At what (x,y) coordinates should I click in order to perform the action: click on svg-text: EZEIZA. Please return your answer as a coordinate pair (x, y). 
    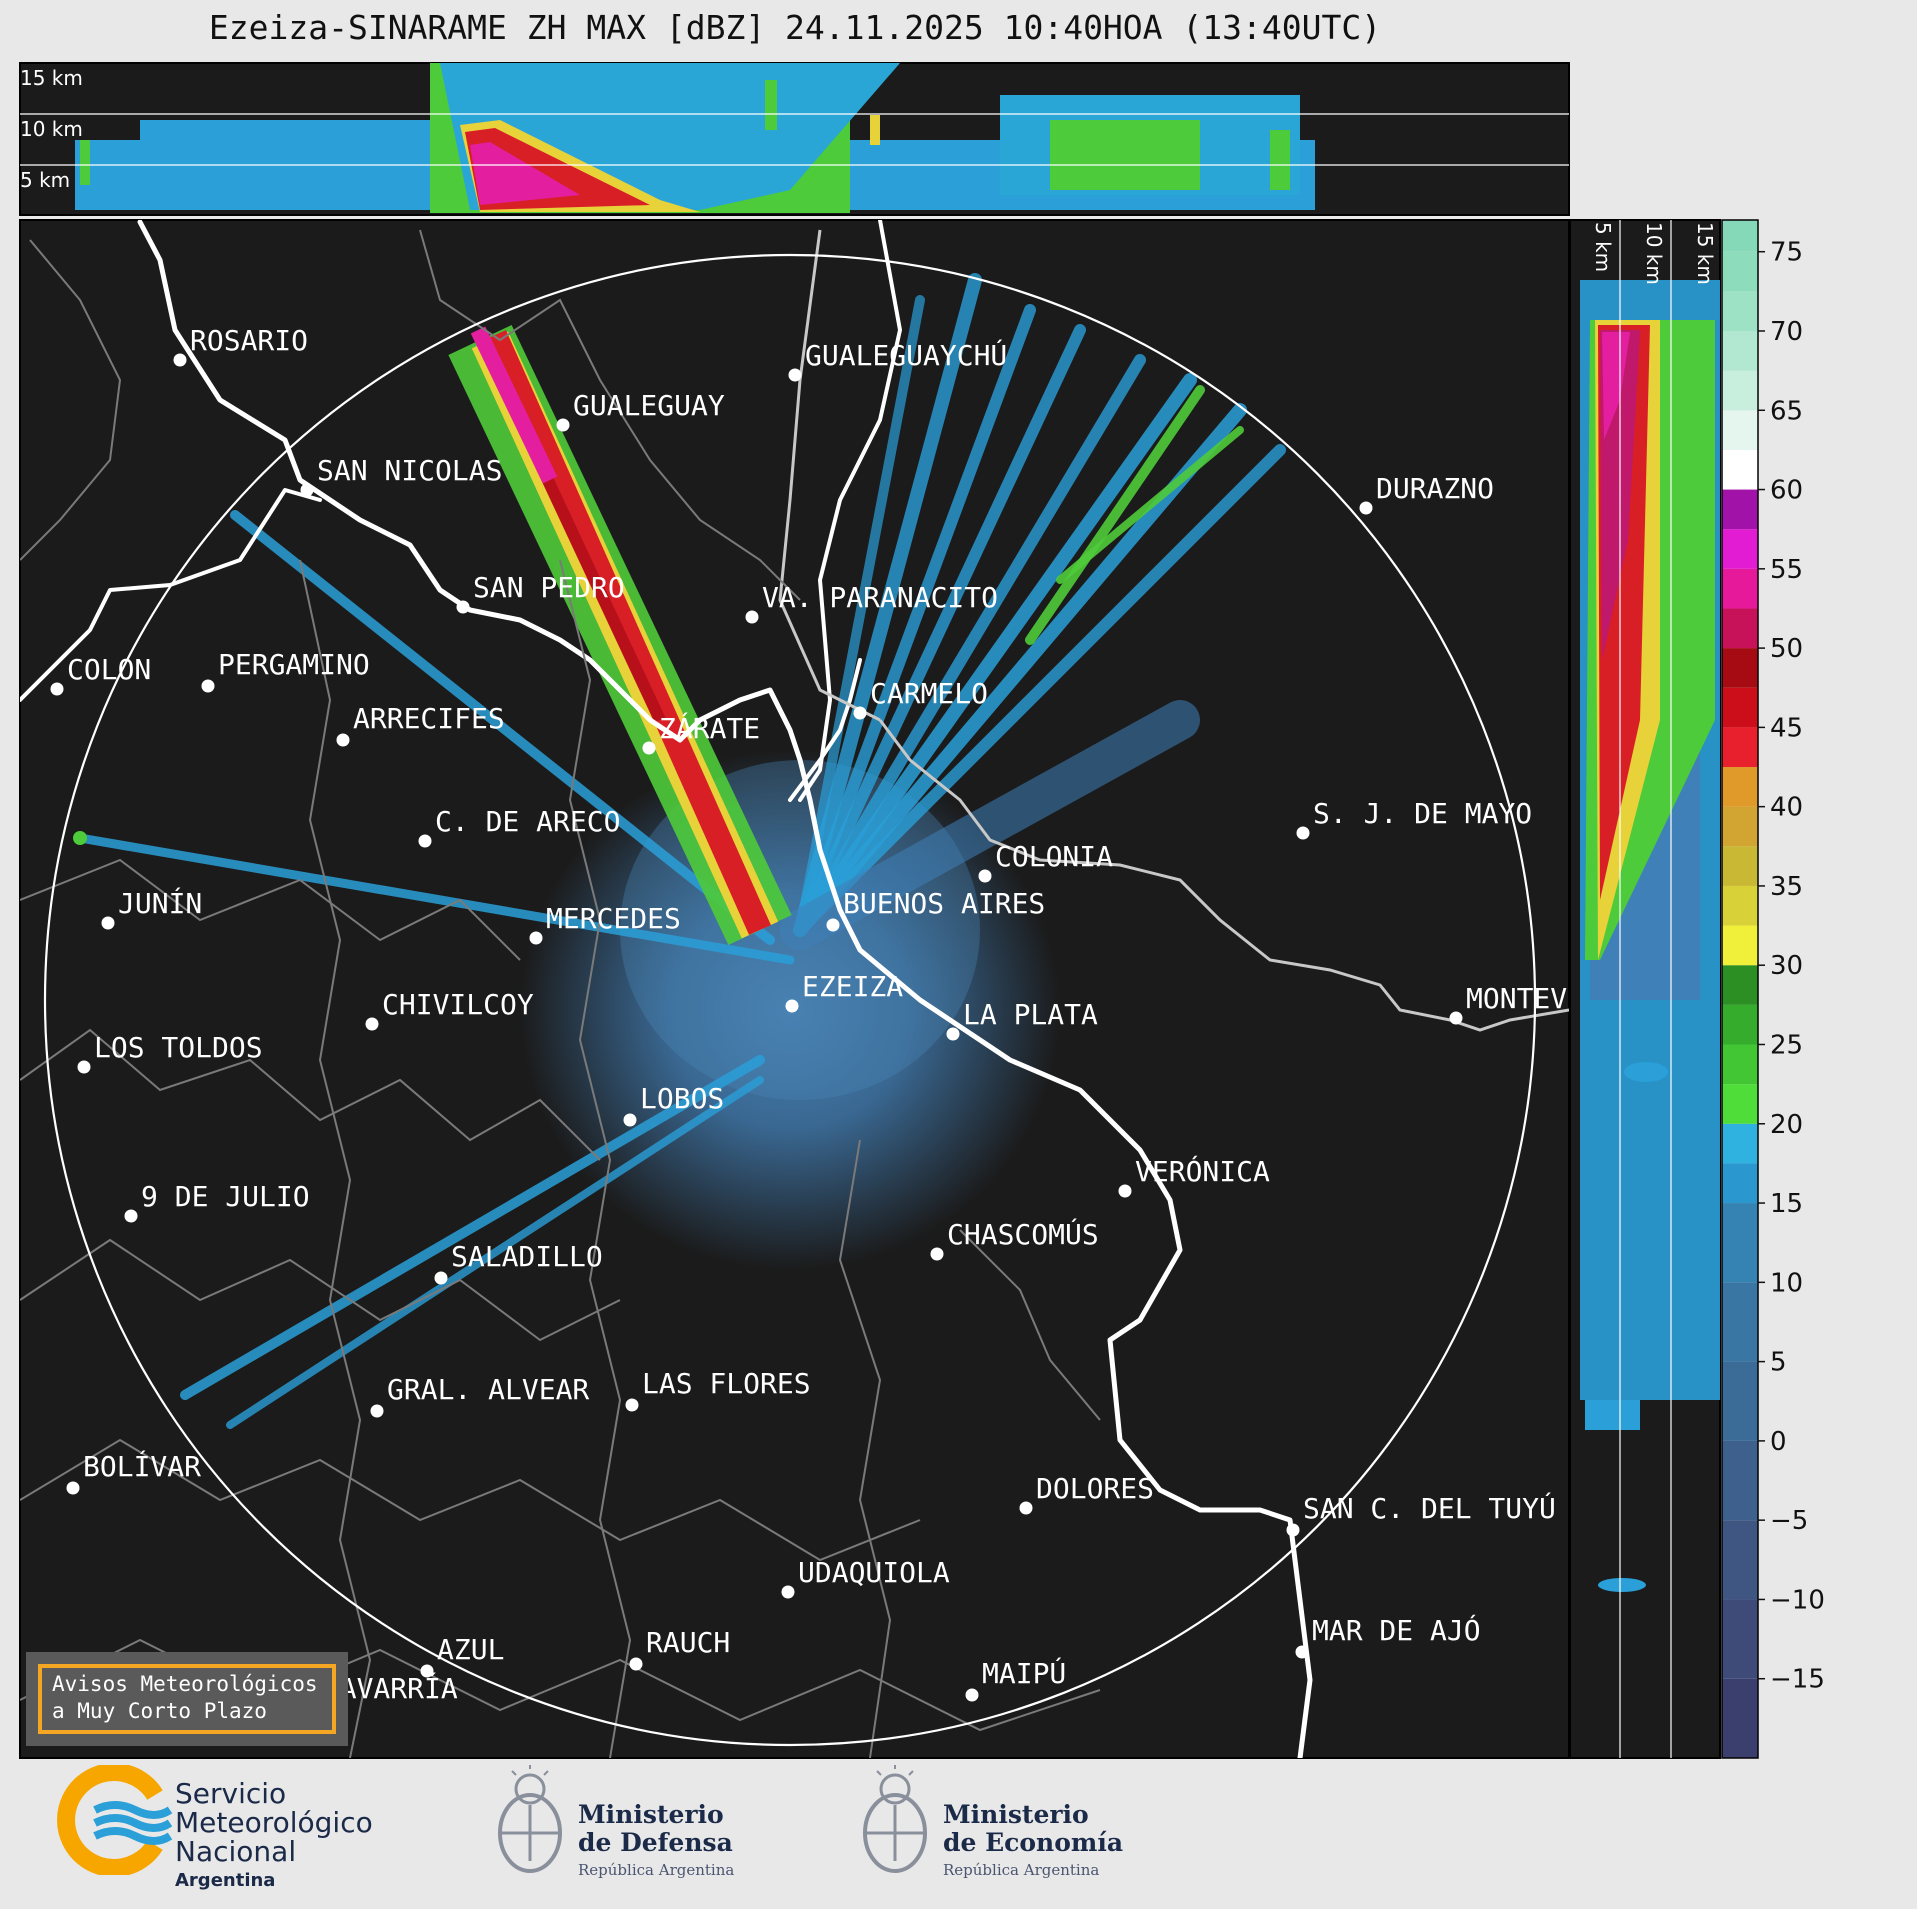
    Looking at the image, I should click on (852, 986).